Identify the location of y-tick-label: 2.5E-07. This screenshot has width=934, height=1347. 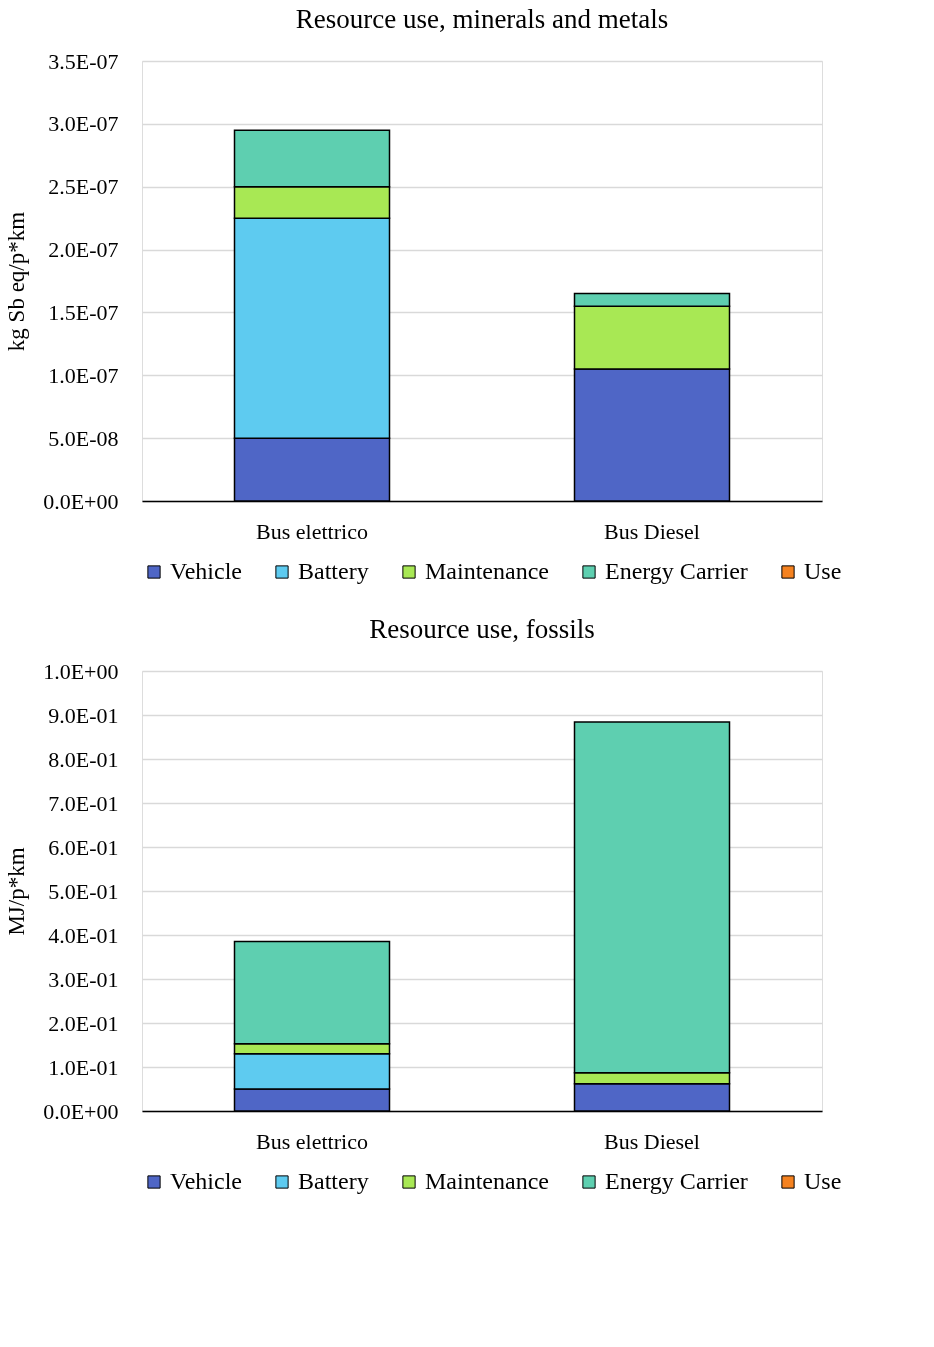
(83, 187).